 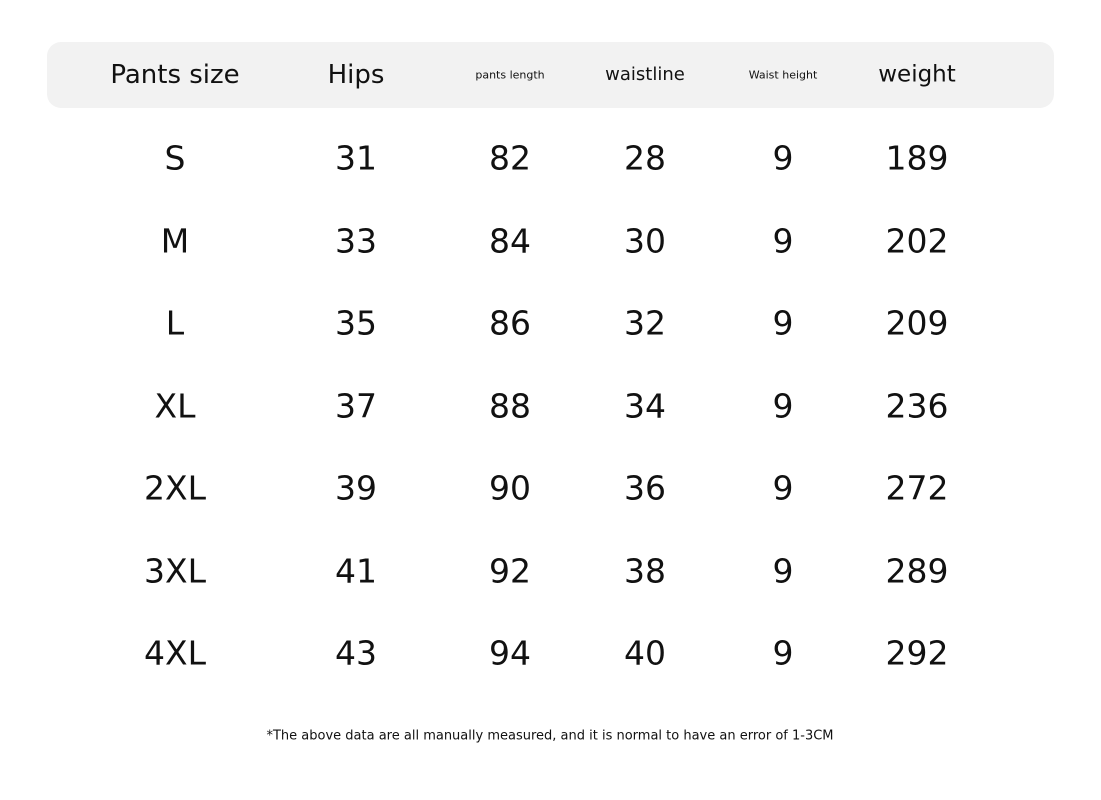 I want to click on table-cell: 34, so click(x=645, y=405).